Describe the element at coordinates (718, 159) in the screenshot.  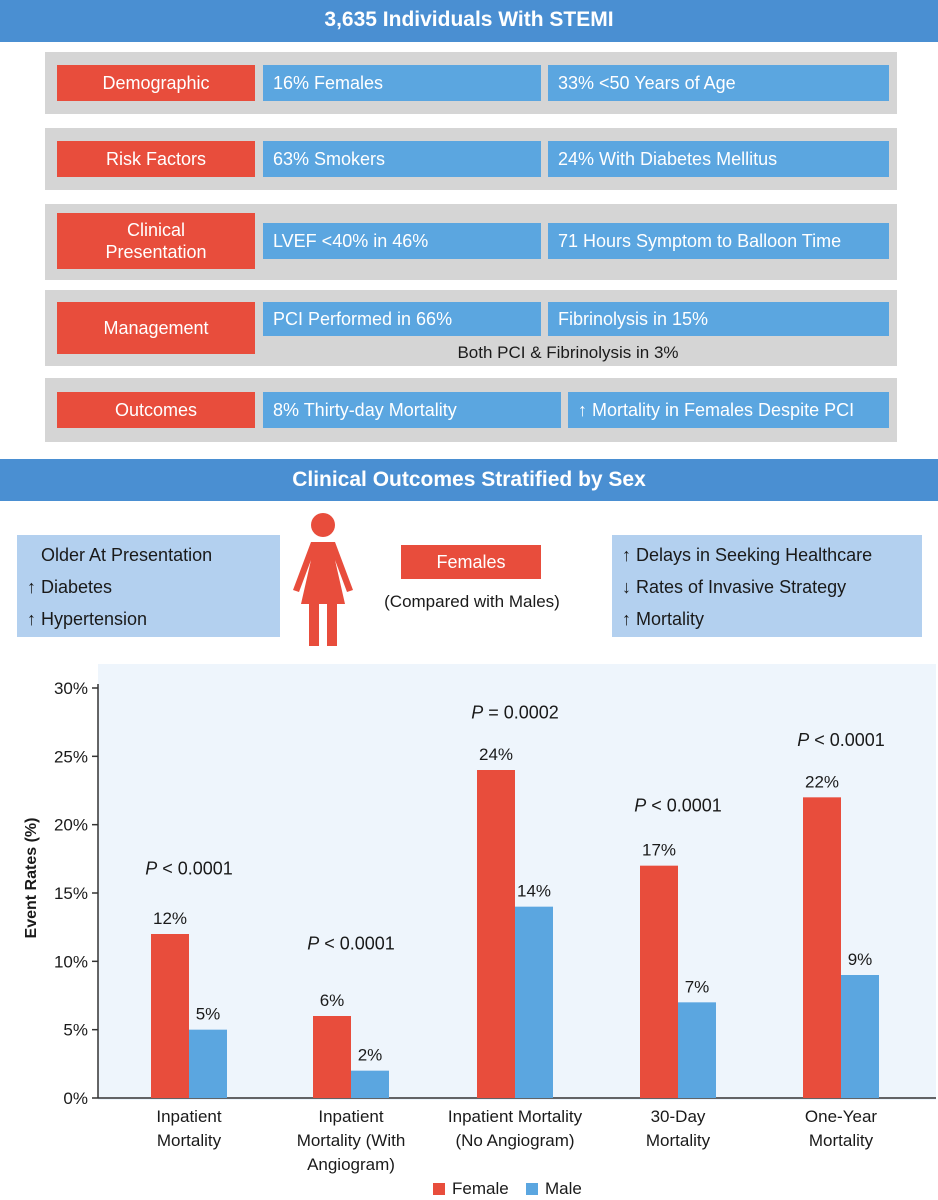
I see `row-value-diabetes: 24% With Diabetes Mellitus` at that location.